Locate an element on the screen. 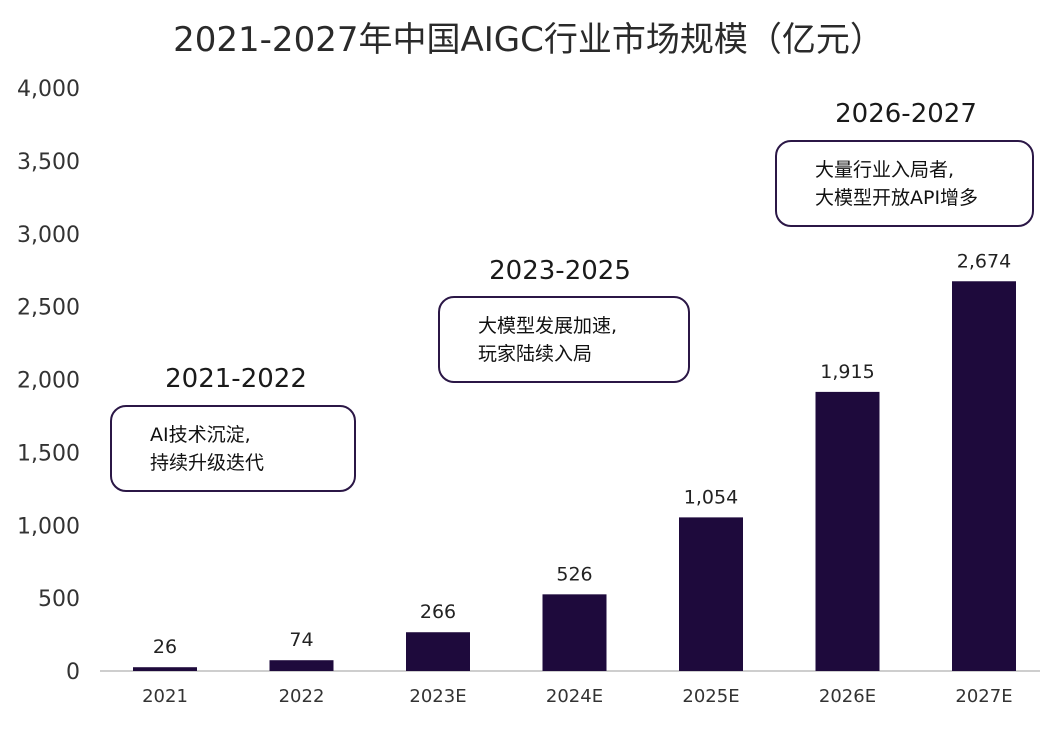 This screenshot has height=729, width=1057. y-tick-label: 500 is located at coordinates (59, 599).